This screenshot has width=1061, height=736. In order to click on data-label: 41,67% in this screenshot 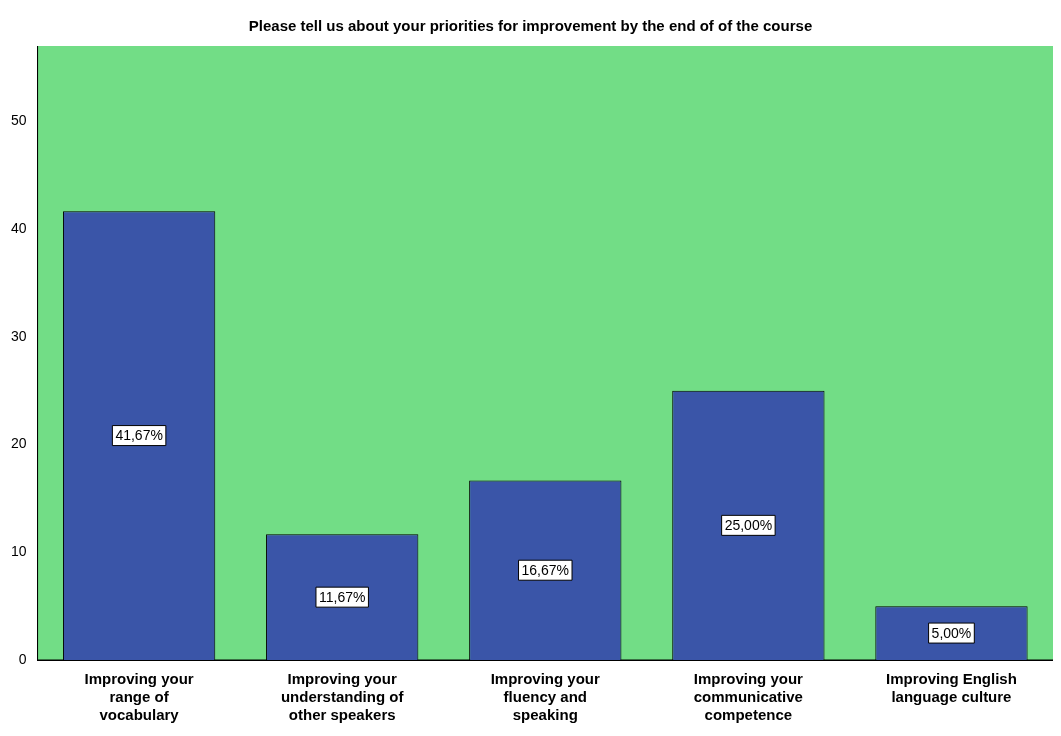, I will do `click(139, 435)`.